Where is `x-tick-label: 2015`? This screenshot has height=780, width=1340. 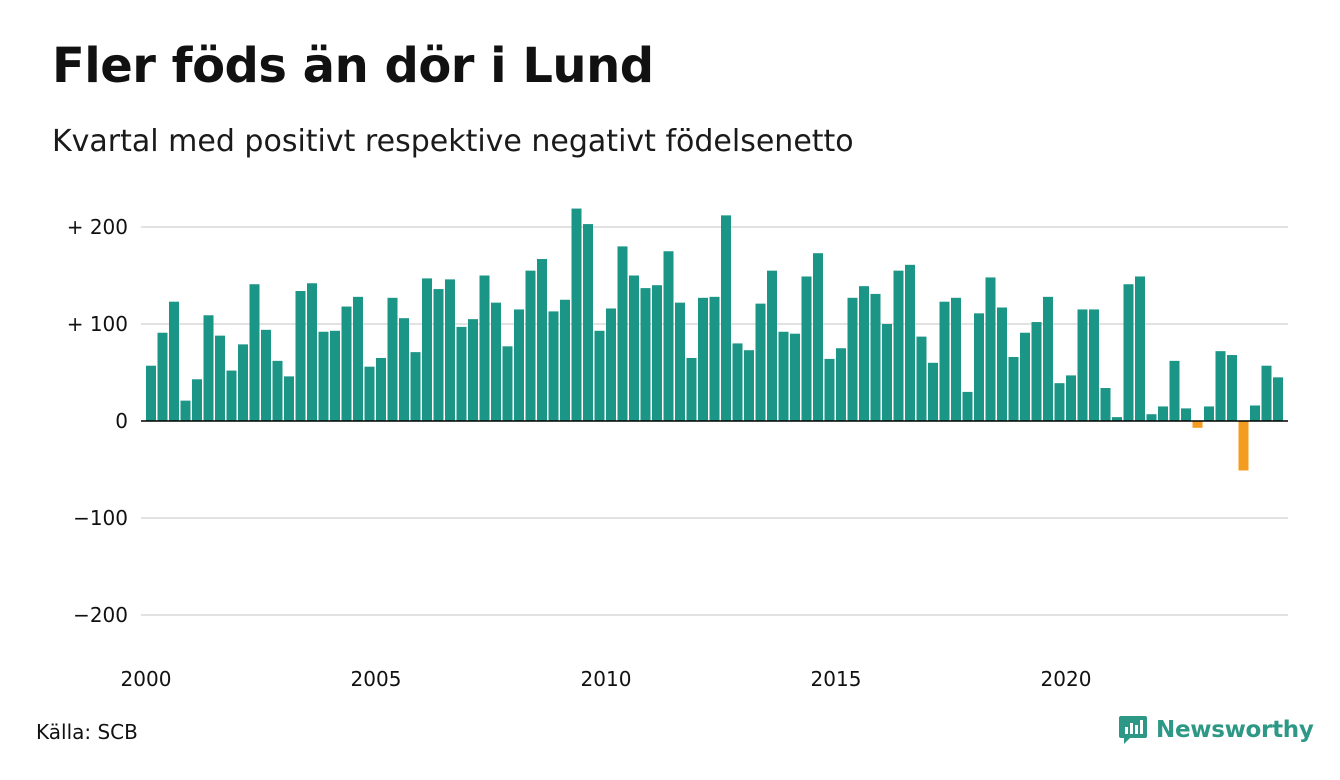
x-tick-label: 2015 is located at coordinates (836, 679).